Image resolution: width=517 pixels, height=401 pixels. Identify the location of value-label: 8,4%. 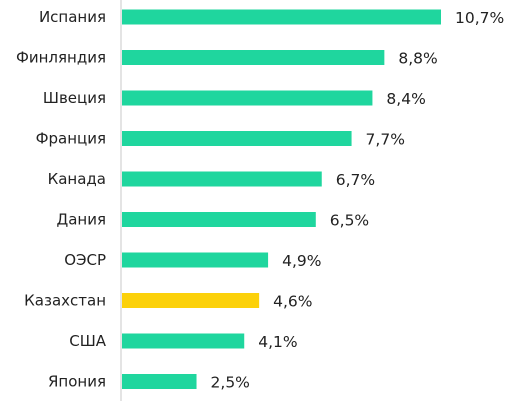
(405, 99).